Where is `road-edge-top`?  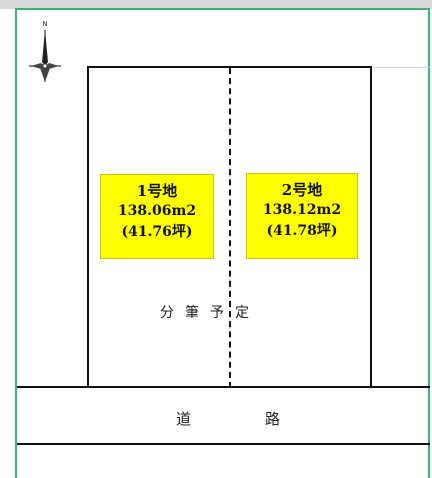 road-edge-top is located at coordinates (223, 387).